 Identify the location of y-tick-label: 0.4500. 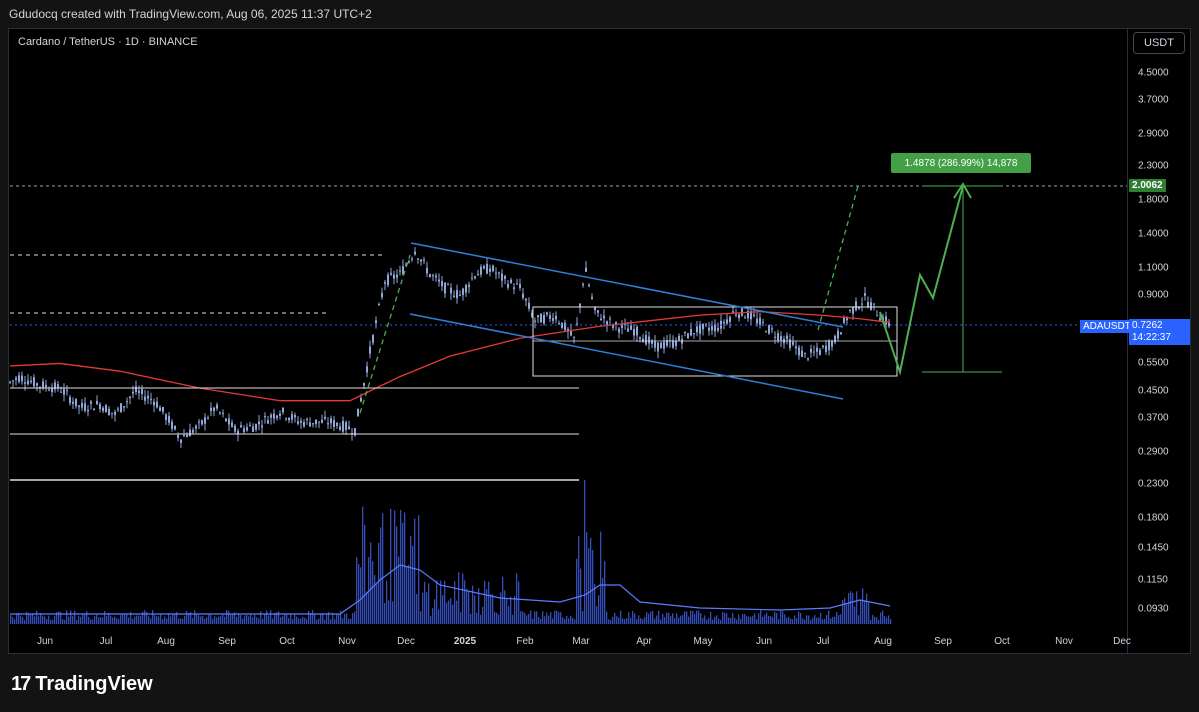
(1153, 391).